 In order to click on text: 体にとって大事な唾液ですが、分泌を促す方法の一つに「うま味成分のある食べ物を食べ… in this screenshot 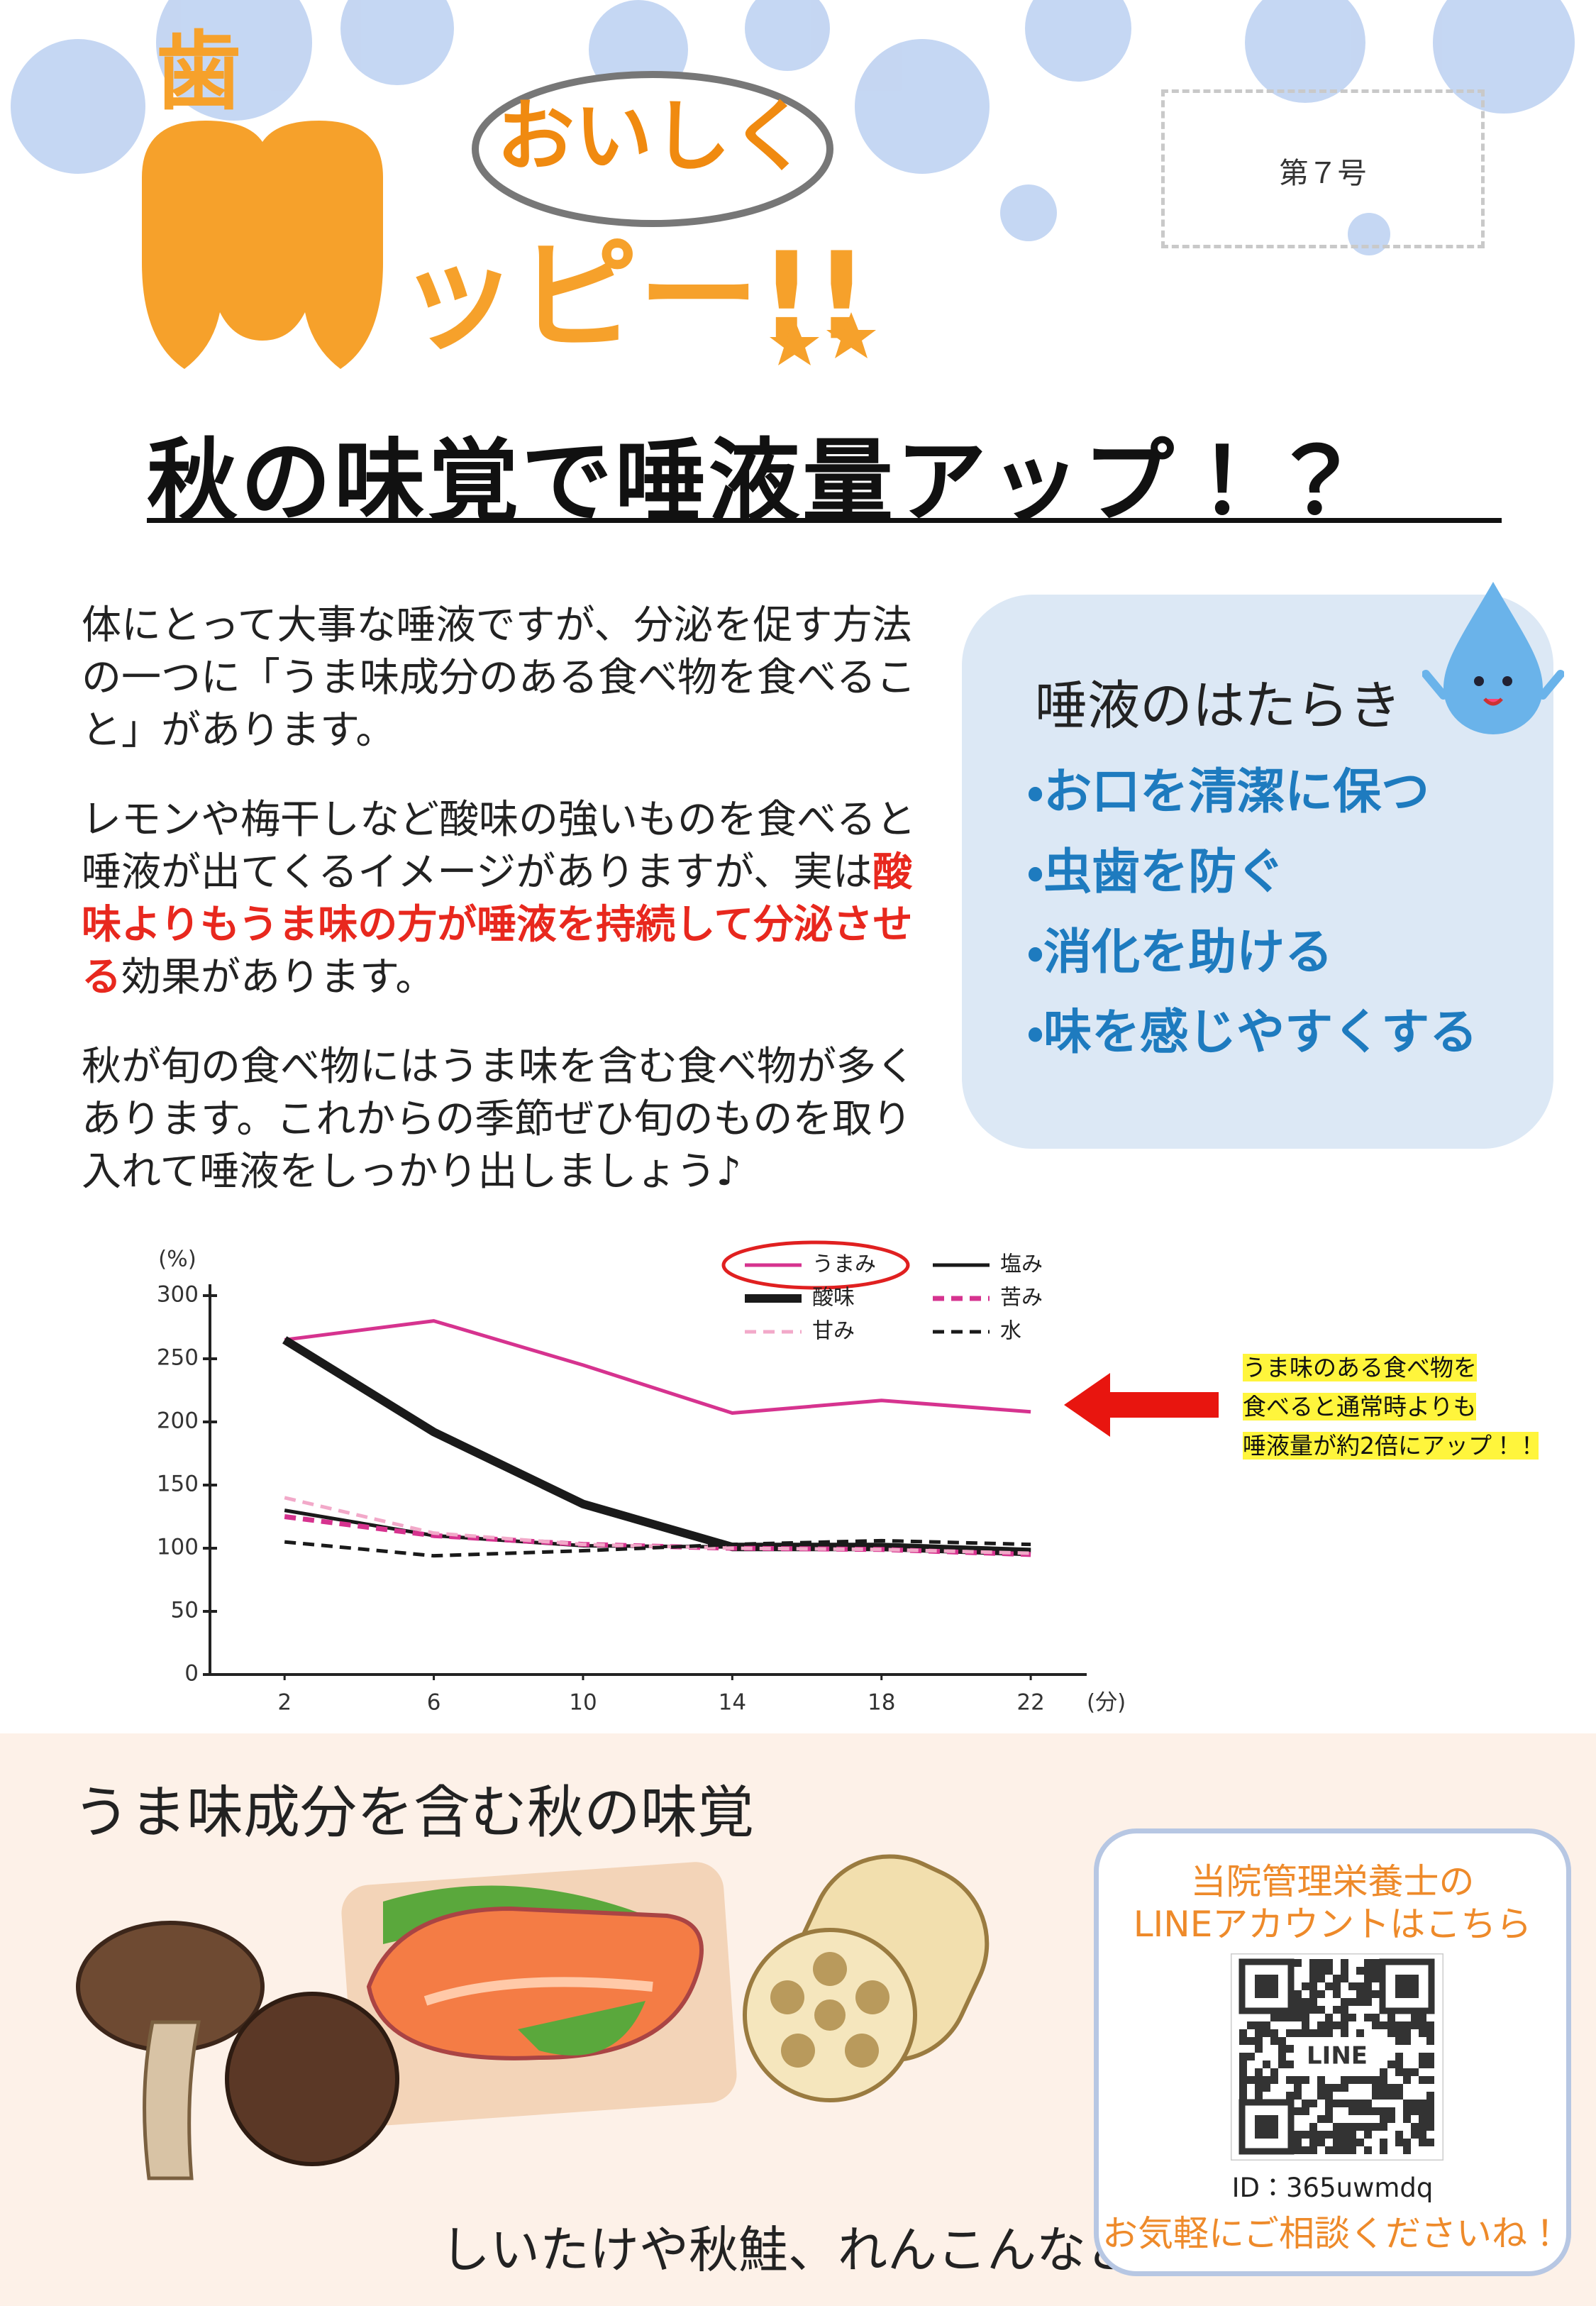, I will do `click(499, 678)`.